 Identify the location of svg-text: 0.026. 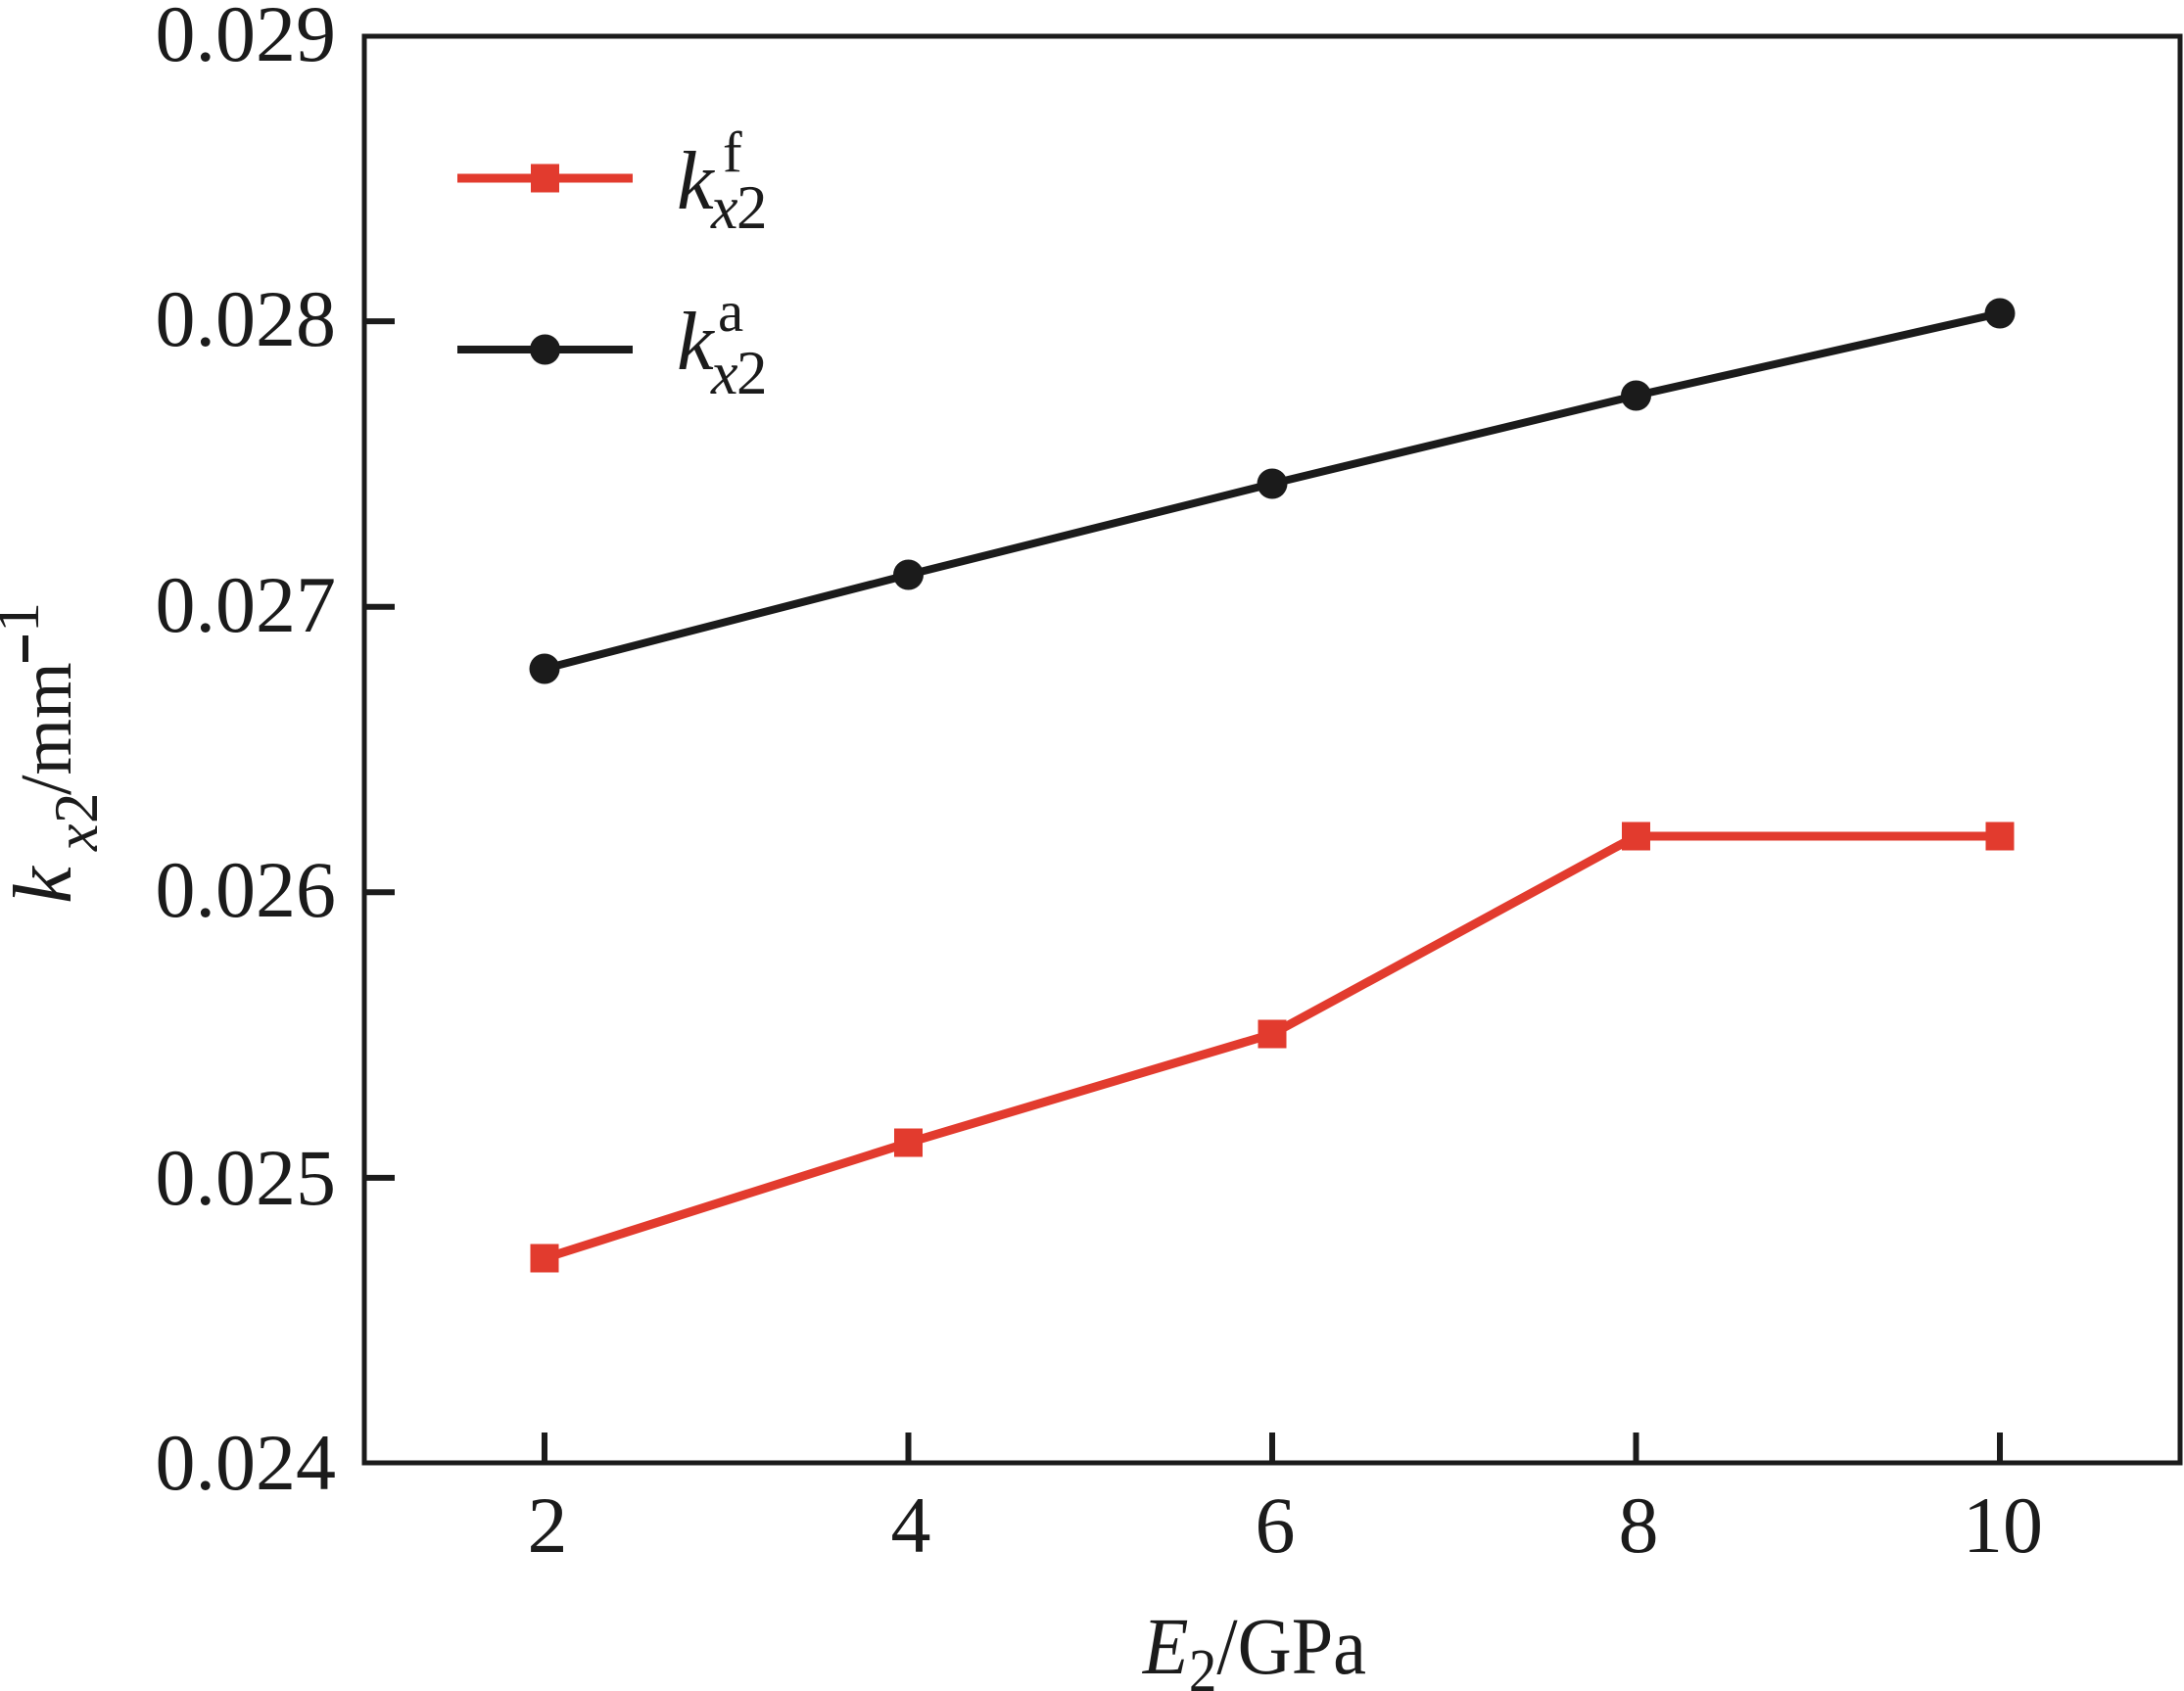
(246, 889).